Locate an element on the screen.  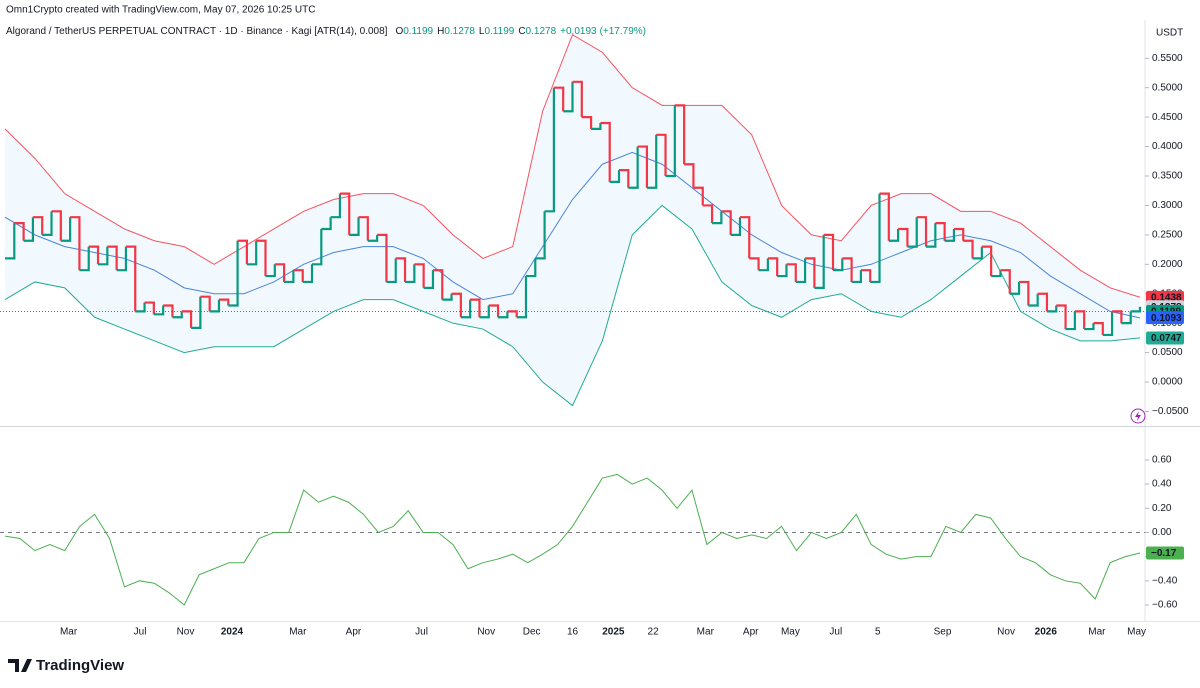
y-tick-label: −0.60 is located at coordinates (1165, 605).